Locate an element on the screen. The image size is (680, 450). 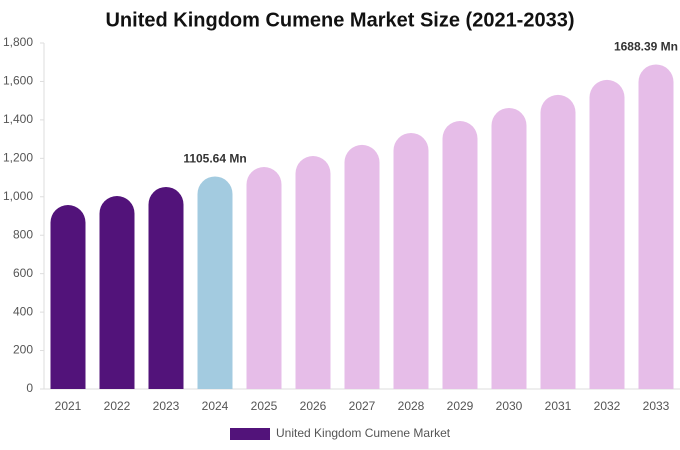
x-tick-label: 2023 is located at coordinates (166, 406).